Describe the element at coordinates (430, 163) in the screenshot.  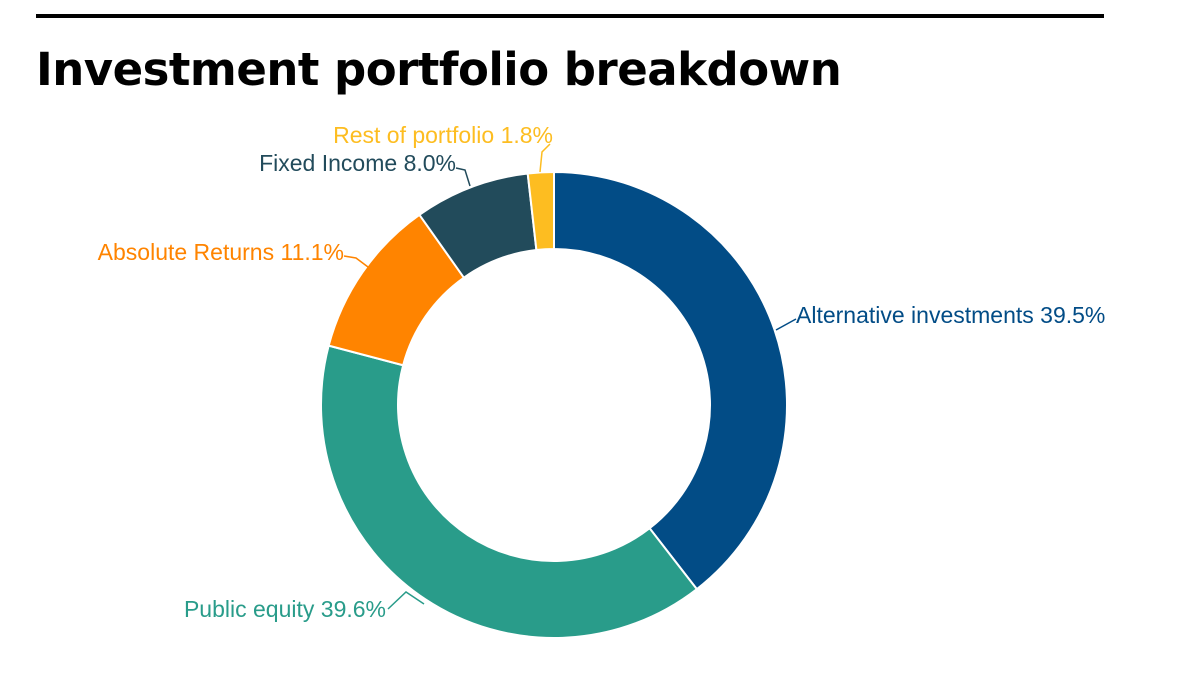
I see `slice-label-value-fixed-income: 8.0%` at that location.